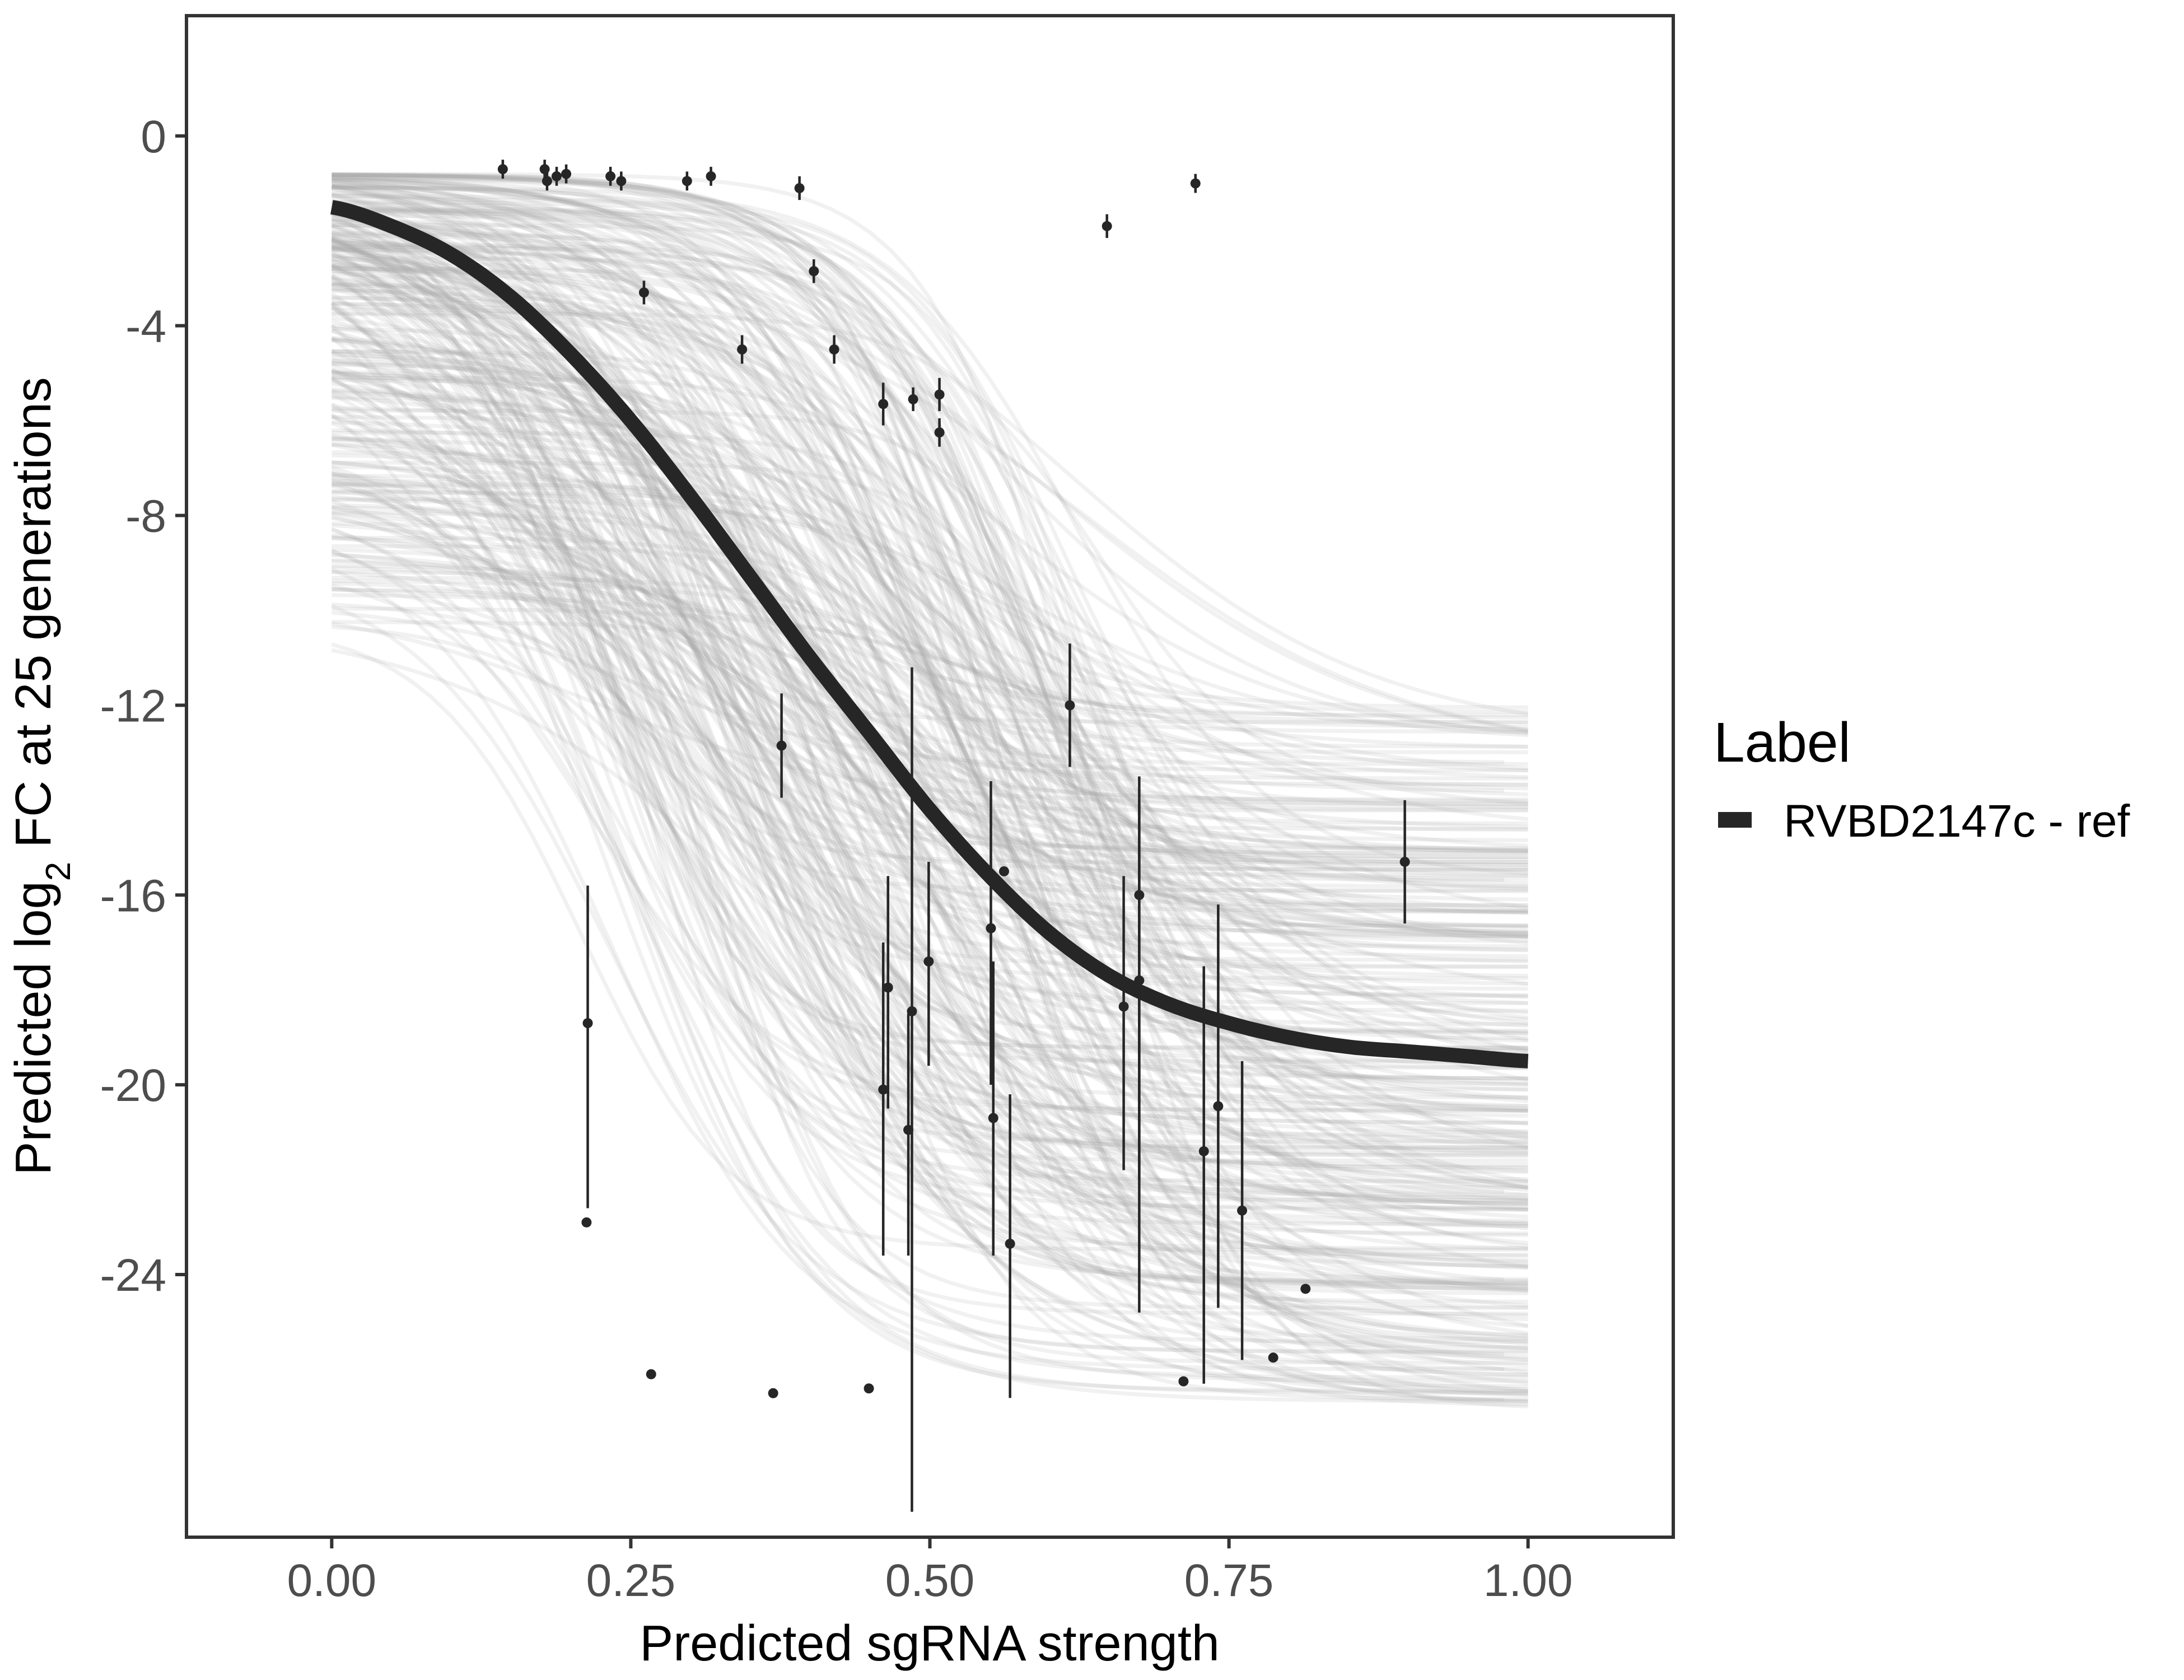 The height and width of the screenshot is (1680, 2184). I want to click on y-tick-label: -12, so click(133, 706).